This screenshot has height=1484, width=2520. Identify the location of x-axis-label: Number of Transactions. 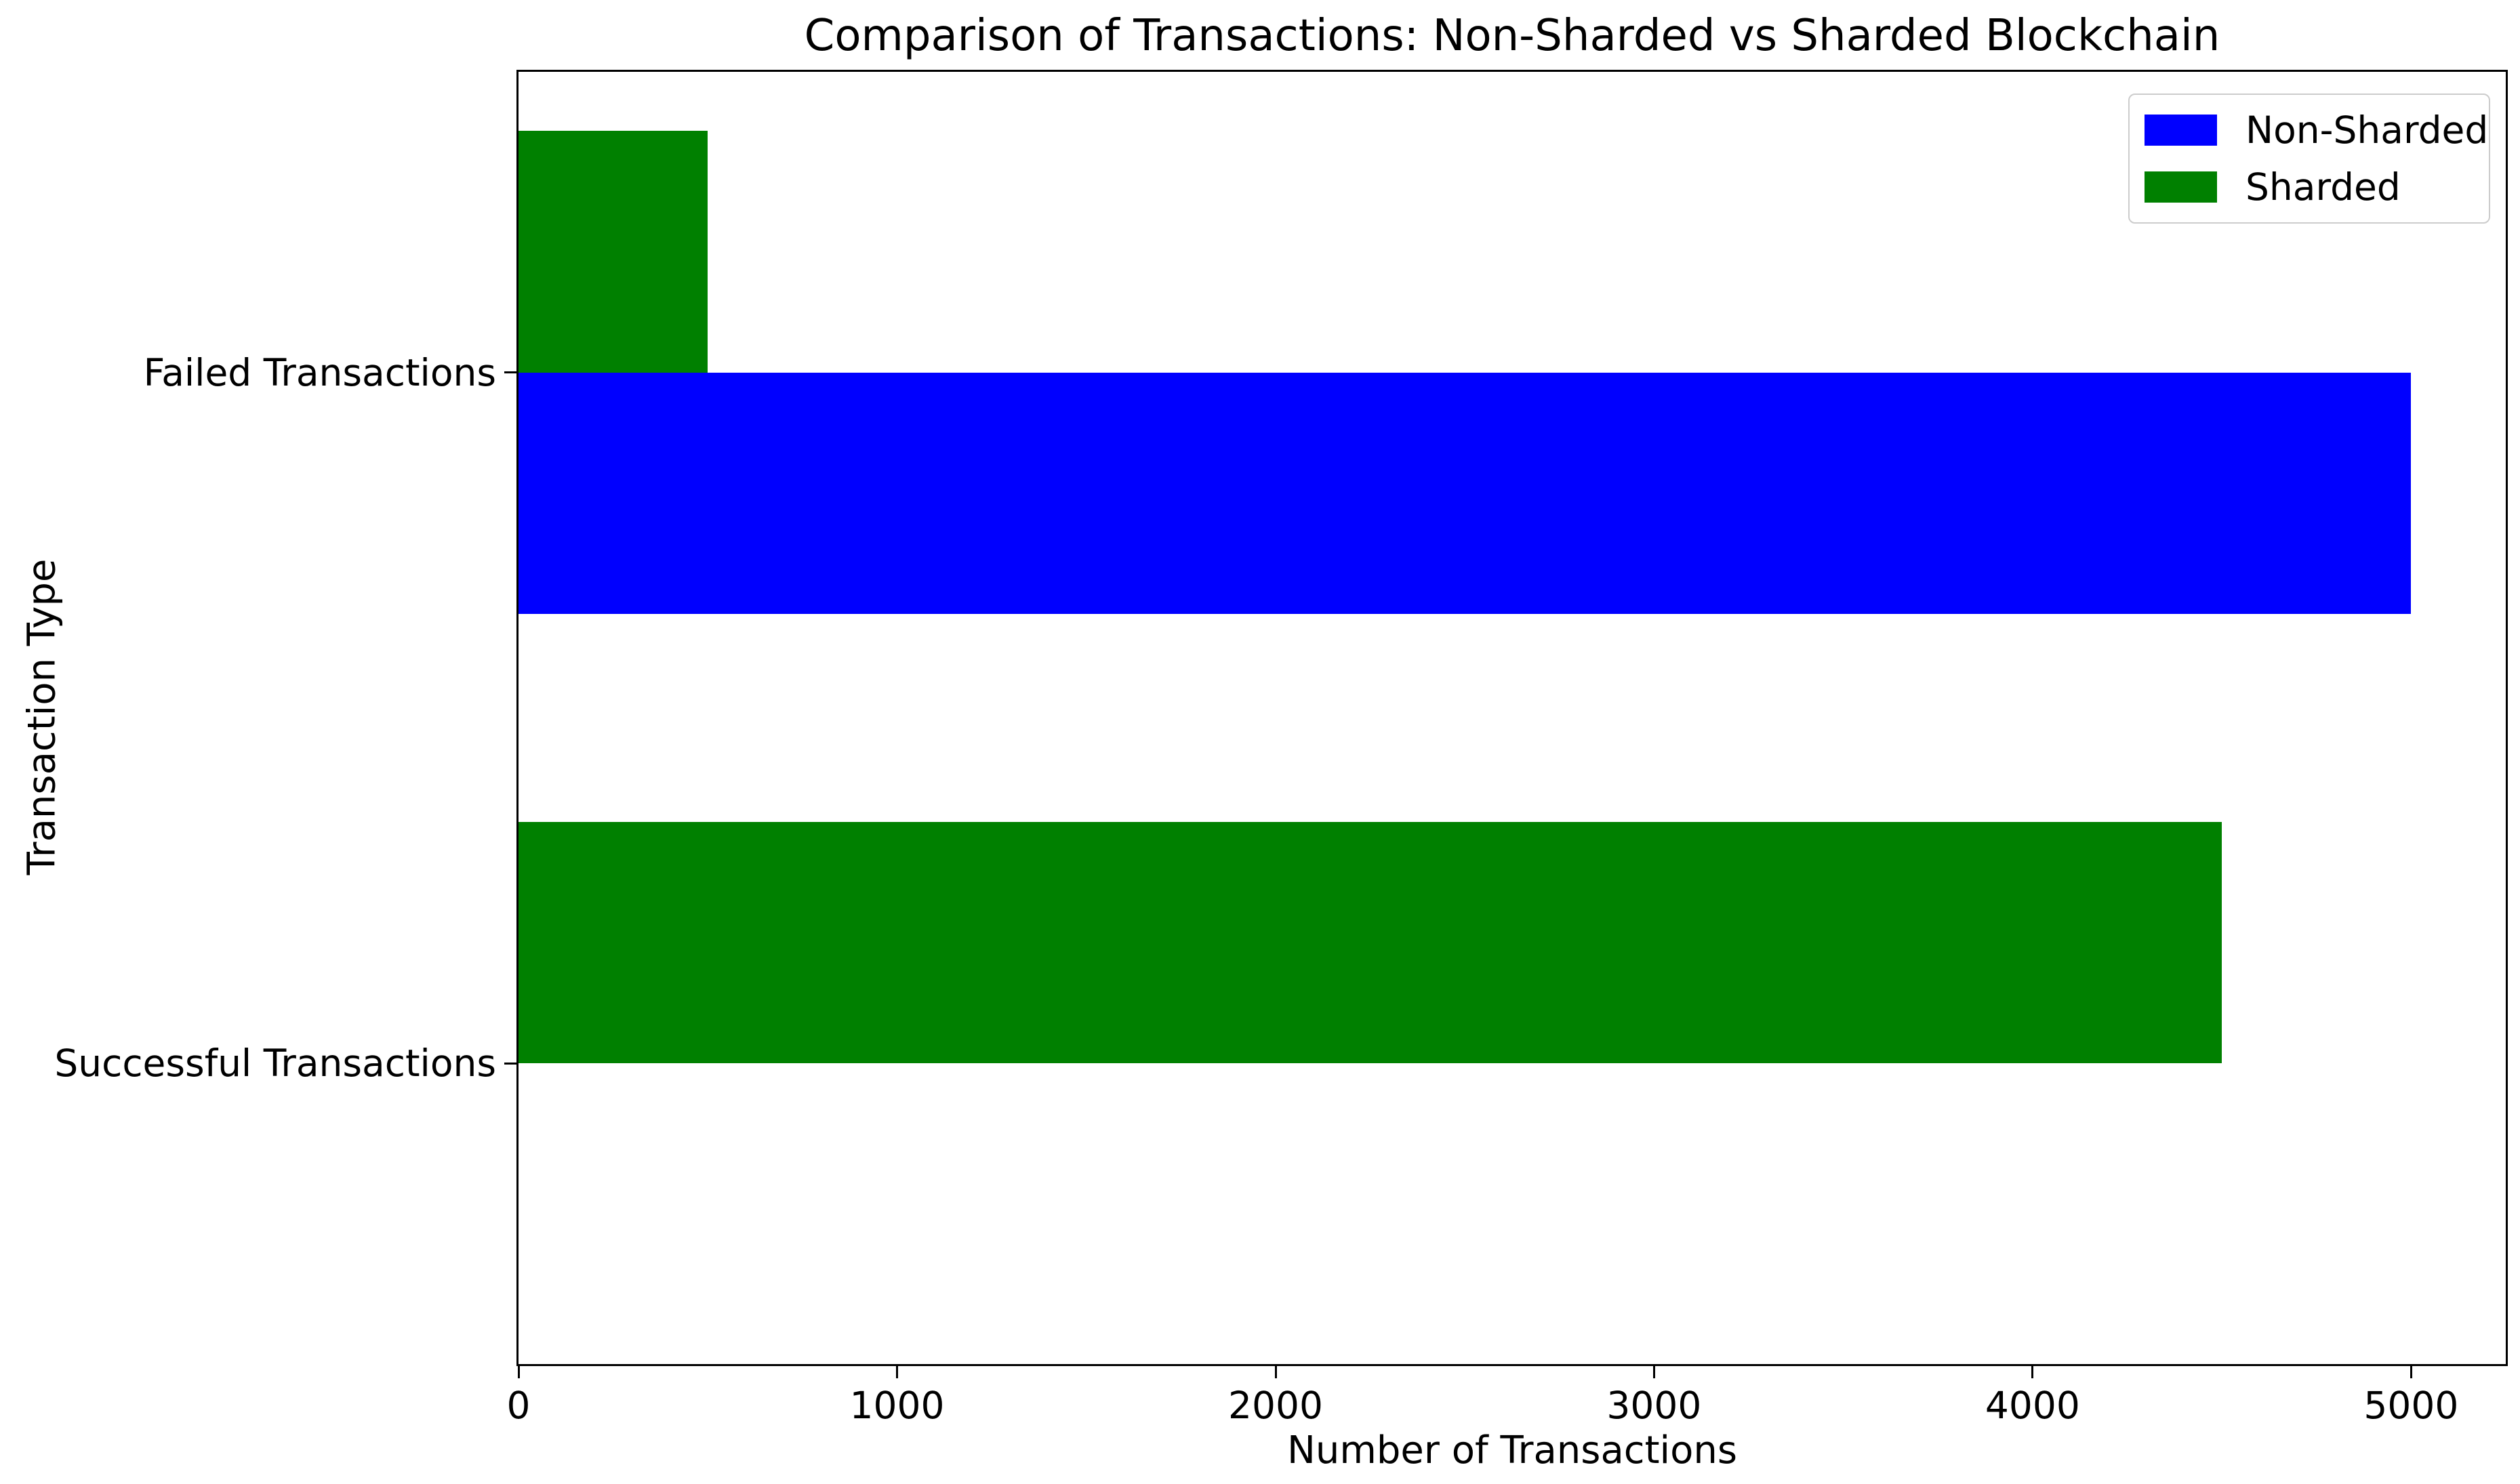
(1512, 1450).